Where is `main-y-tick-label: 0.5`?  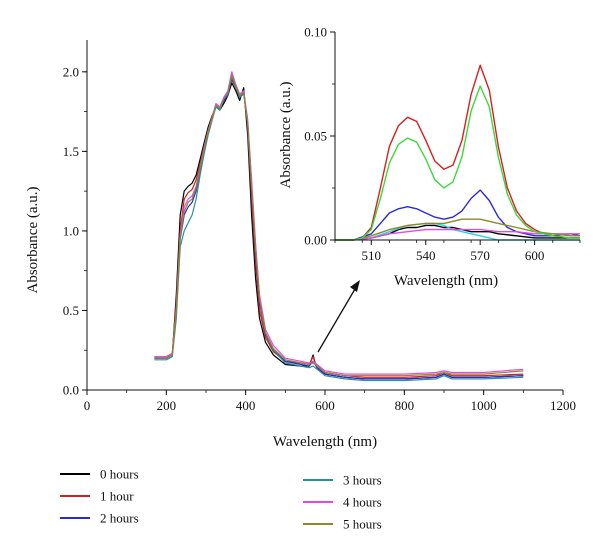
main-y-tick-label: 0.5 is located at coordinates (71, 310).